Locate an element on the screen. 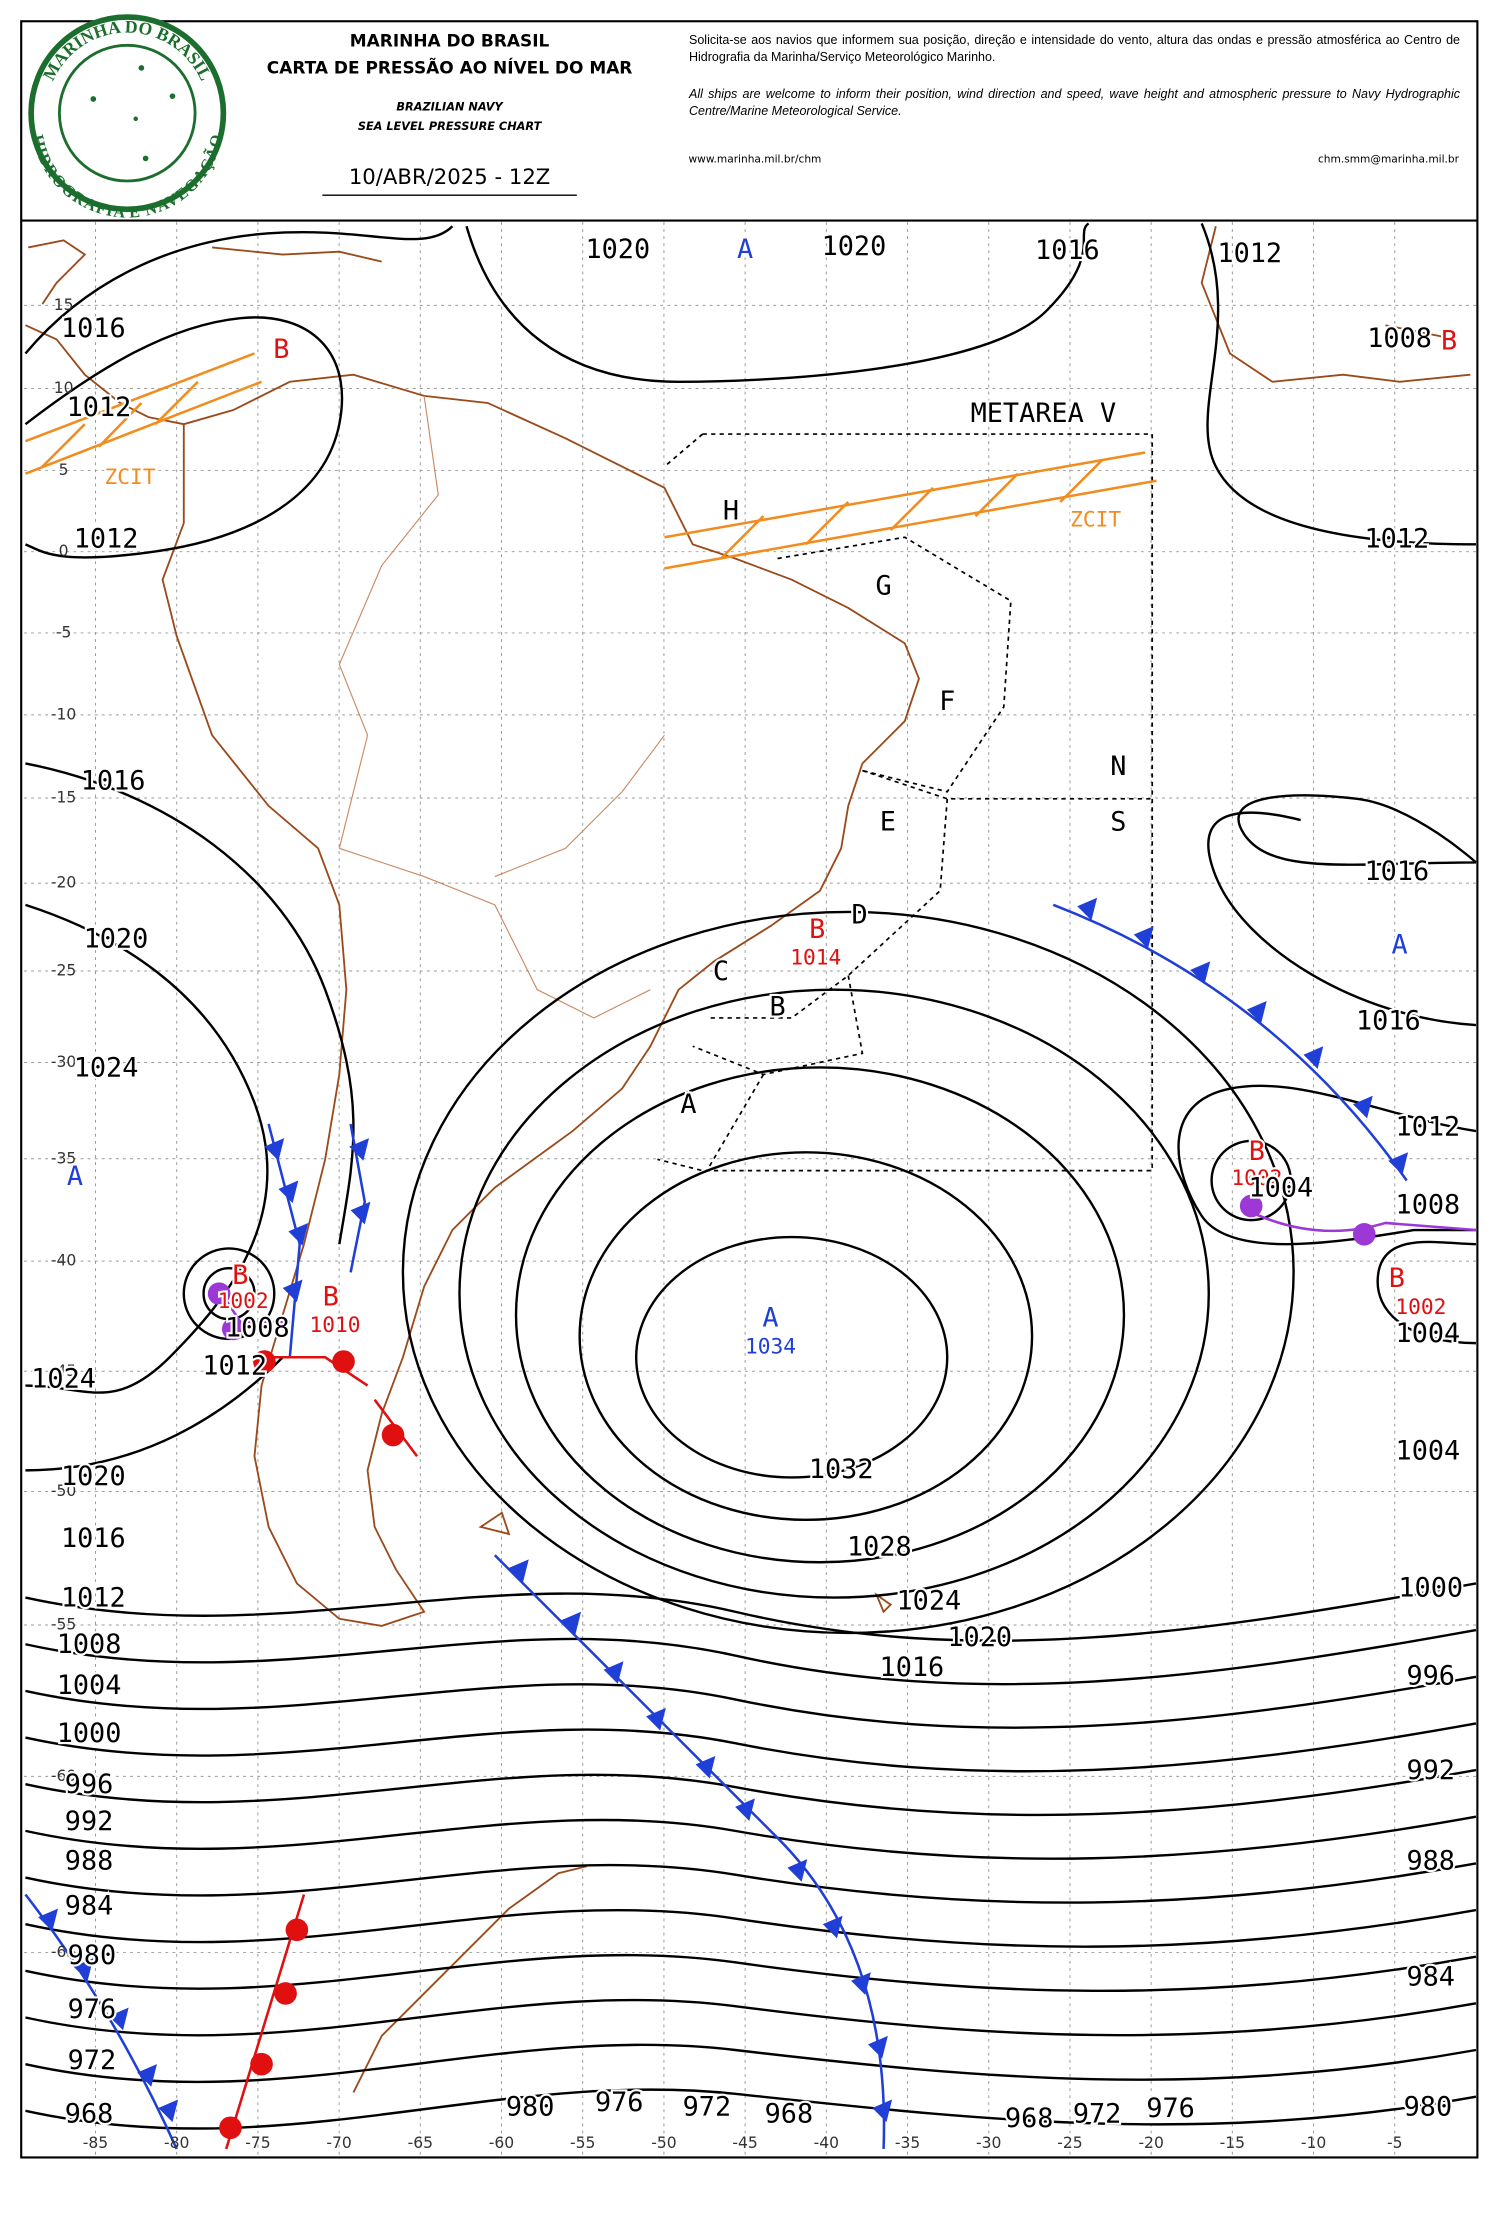 This screenshot has height=2219, width=1500. map-label: 980 is located at coordinates (530, 2106).